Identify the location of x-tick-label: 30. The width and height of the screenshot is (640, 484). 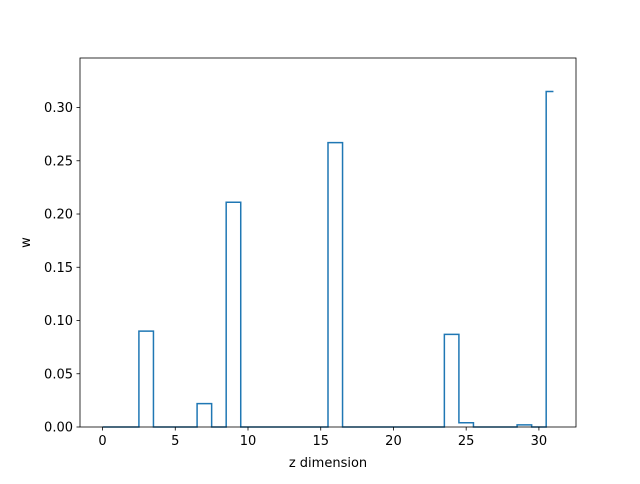
(539, 441).